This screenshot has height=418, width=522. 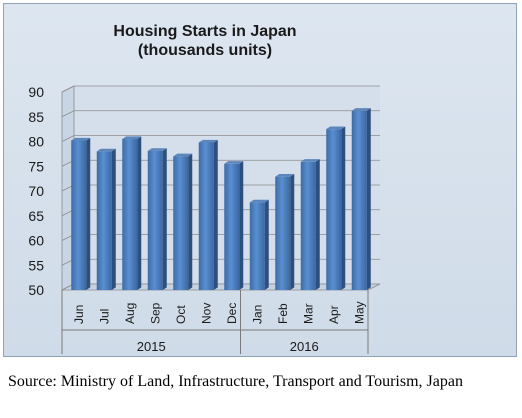 I want to click on x-tick-label: Oct, so click(x=181, y=314).